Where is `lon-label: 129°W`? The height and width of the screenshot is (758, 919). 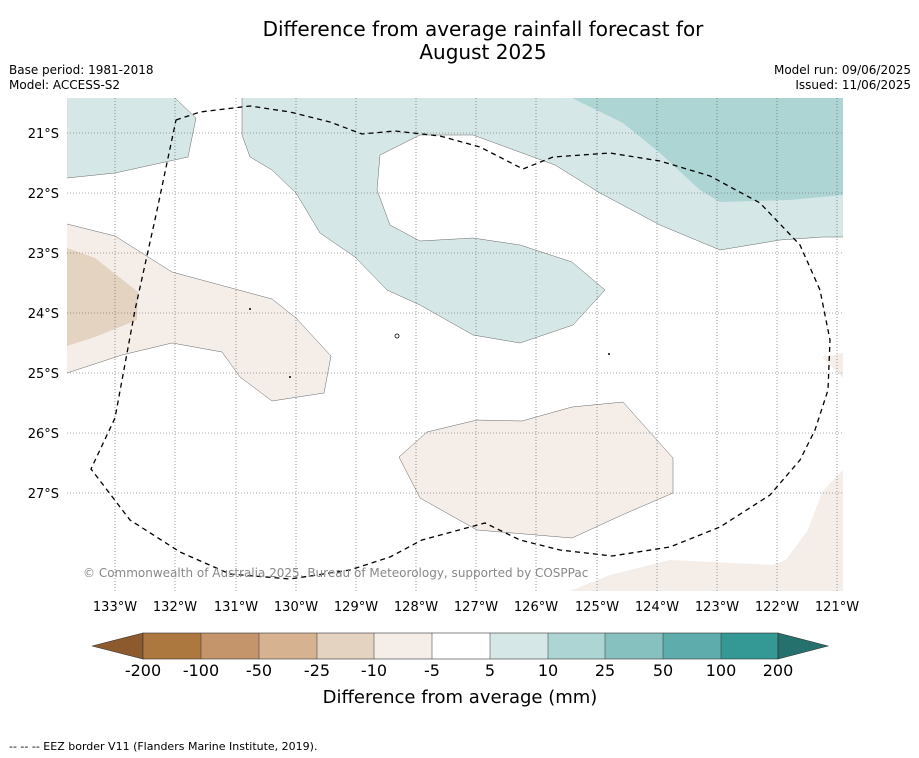
lon-label: 129°W is located at coordinates (356, 607).